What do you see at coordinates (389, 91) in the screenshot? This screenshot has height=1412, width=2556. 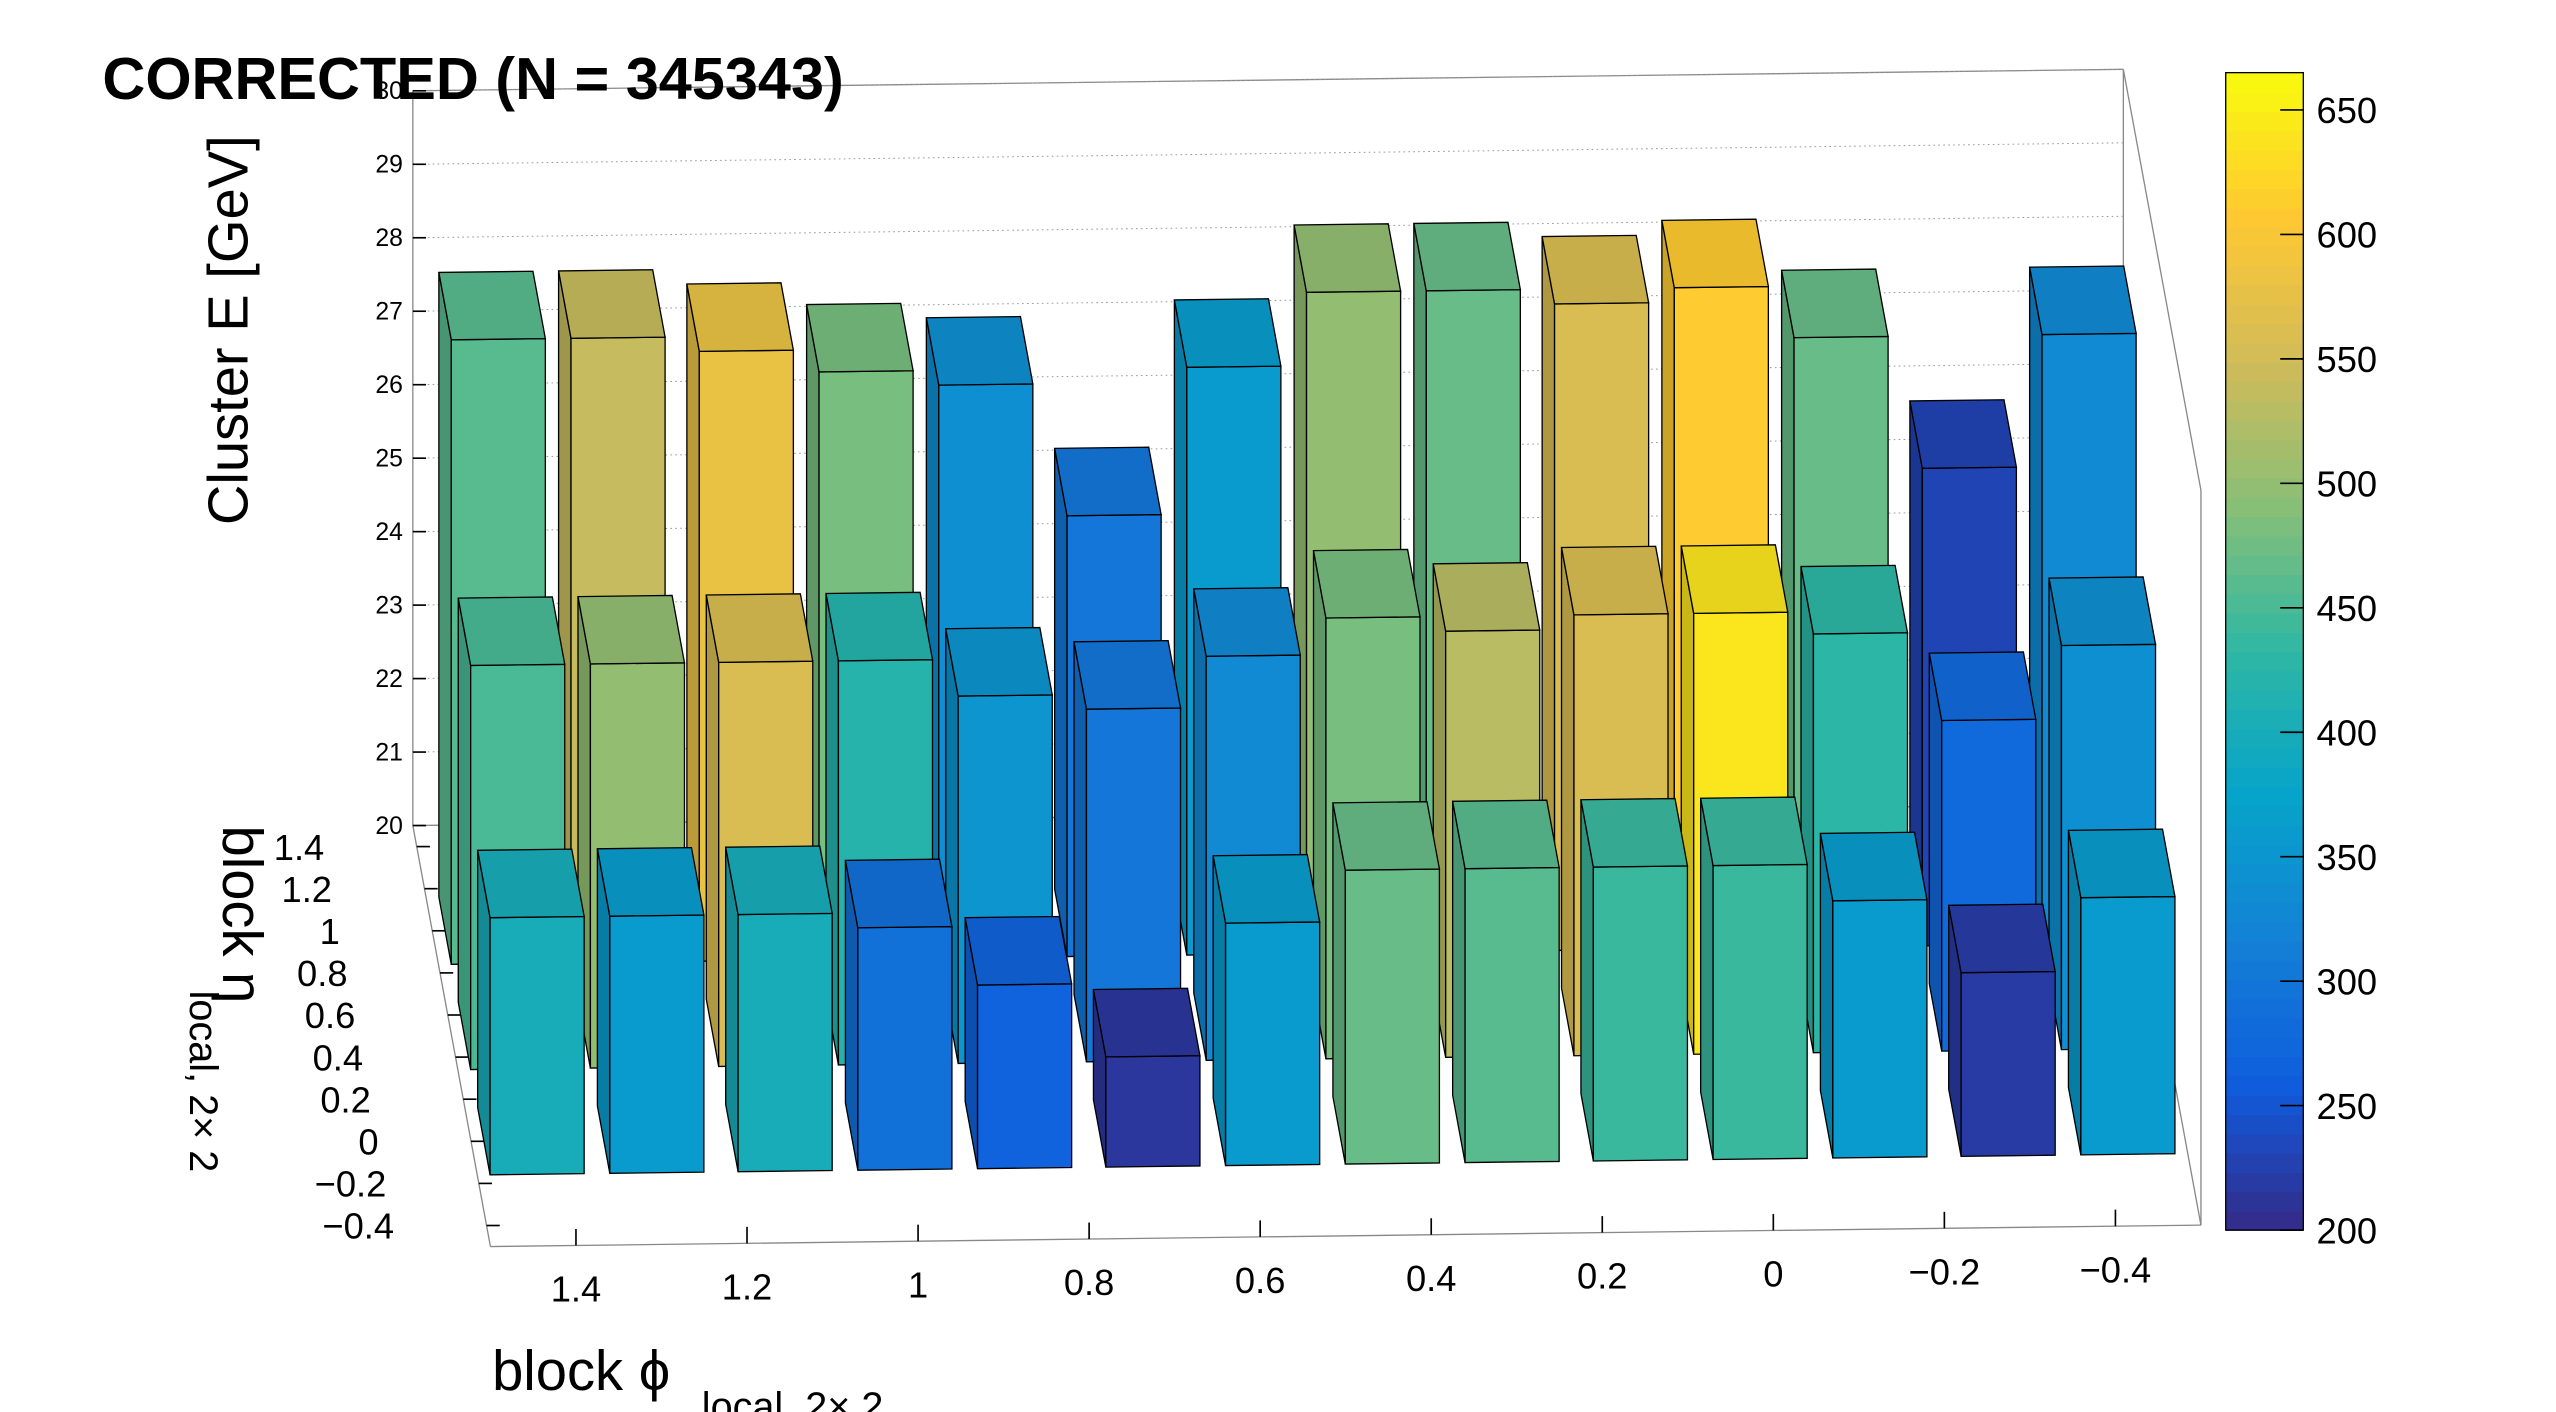 I see `z-tick-label: 30` at bounding box center [389, 91].